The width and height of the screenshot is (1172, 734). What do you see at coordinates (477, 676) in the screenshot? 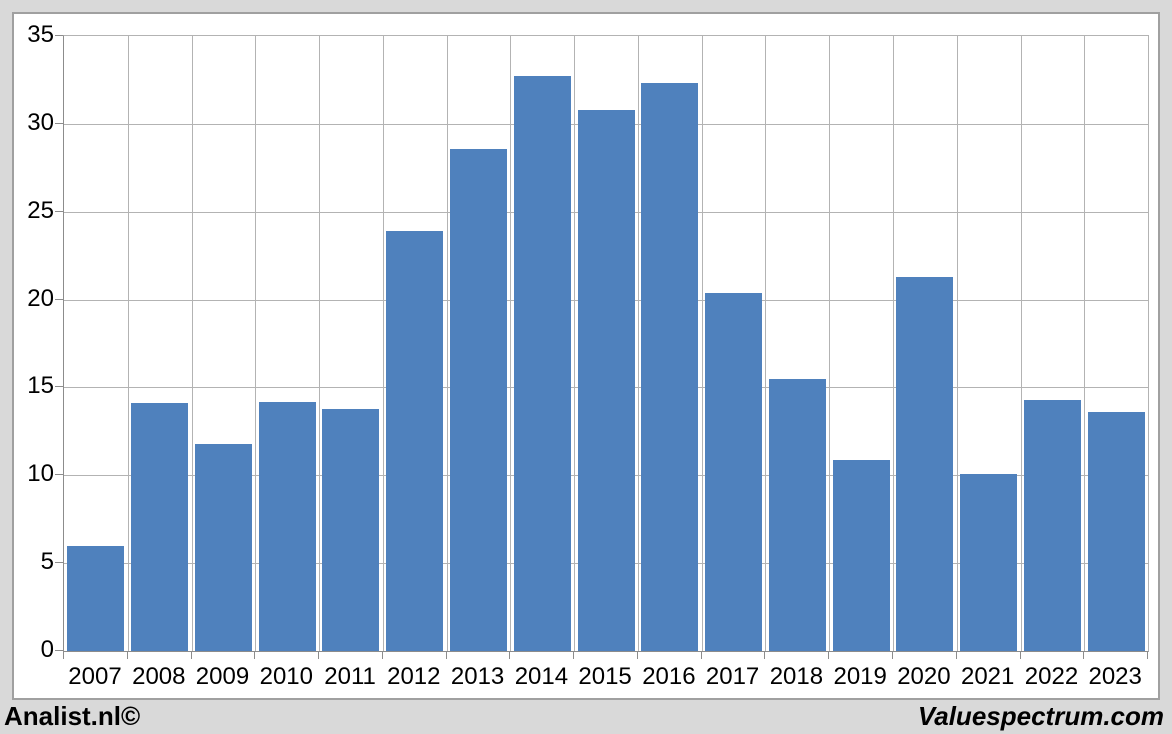
I see `x-tick-label-2013: 2013` at bounding box center [477, 676].